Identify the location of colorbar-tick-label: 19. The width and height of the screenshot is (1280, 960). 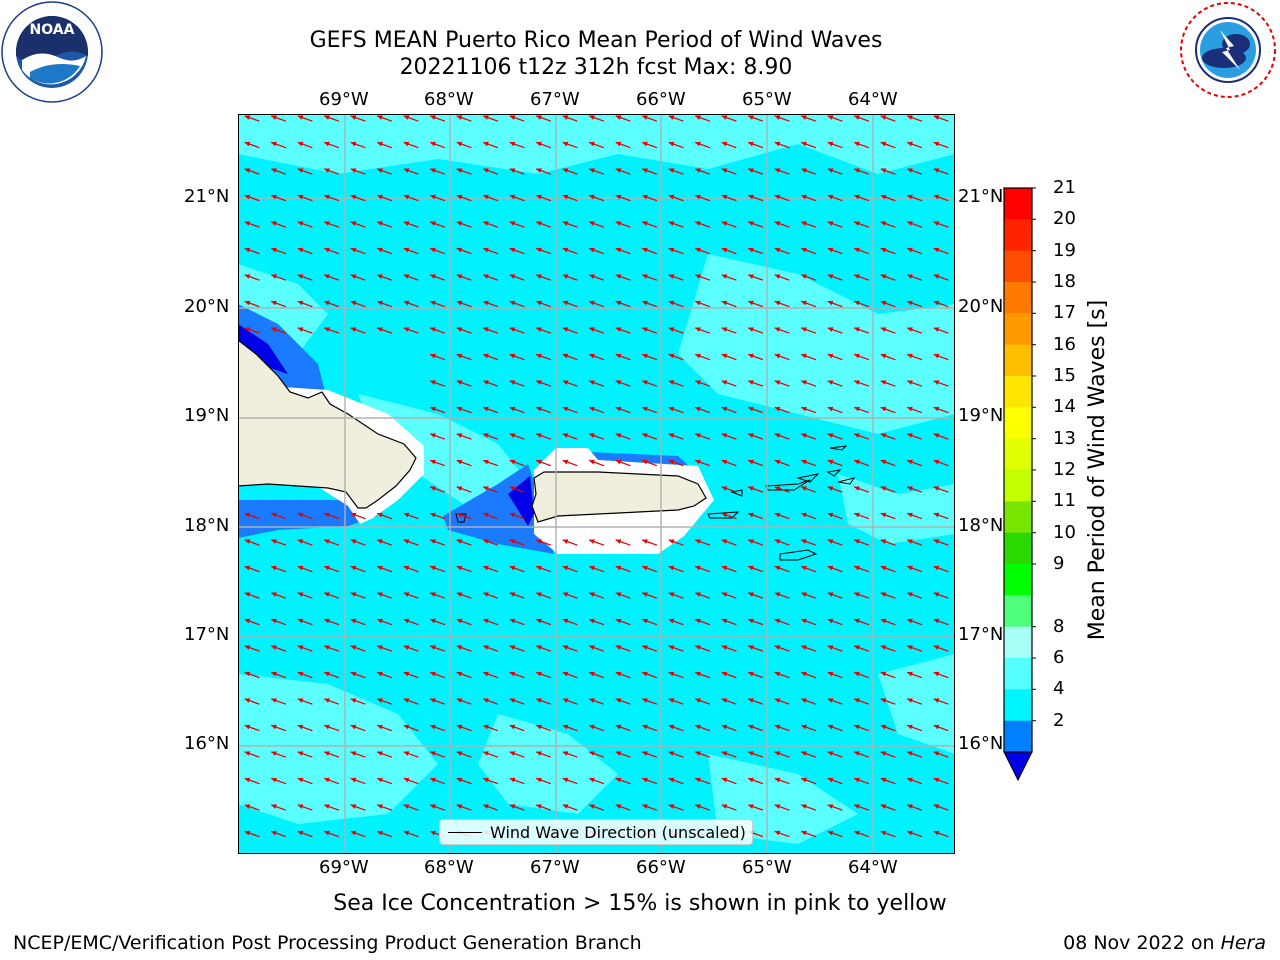
(1064, 250).